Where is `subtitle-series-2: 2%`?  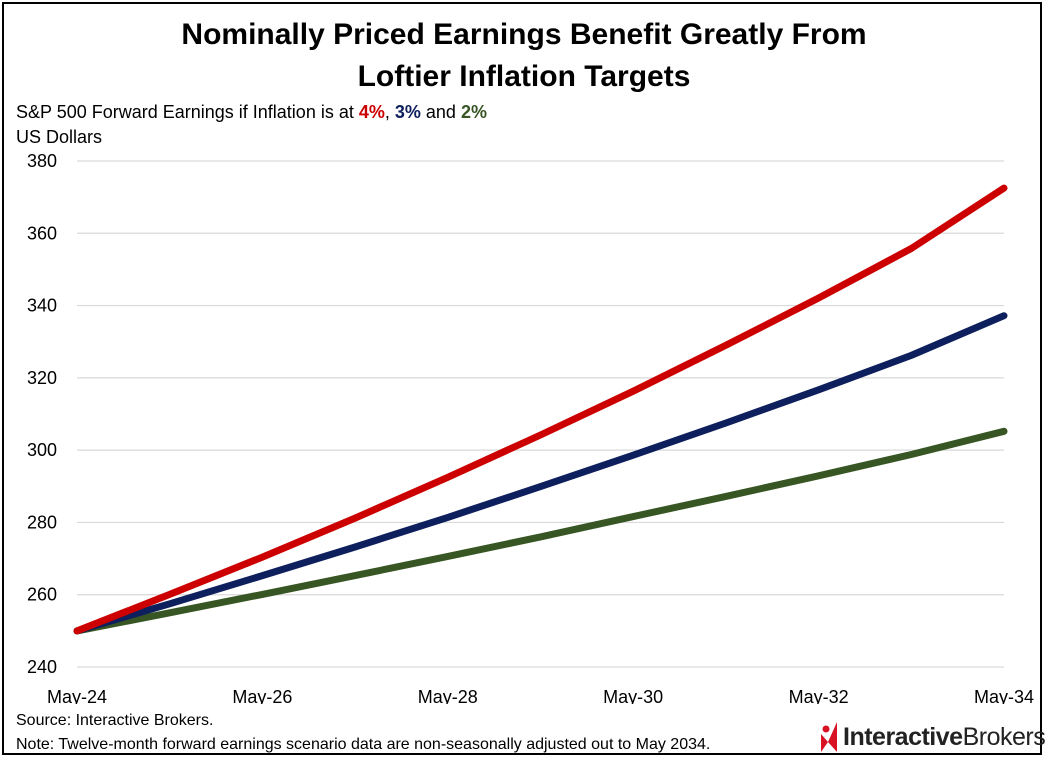
subtitle-series-2: 2% is located at coordinates (473, 112).